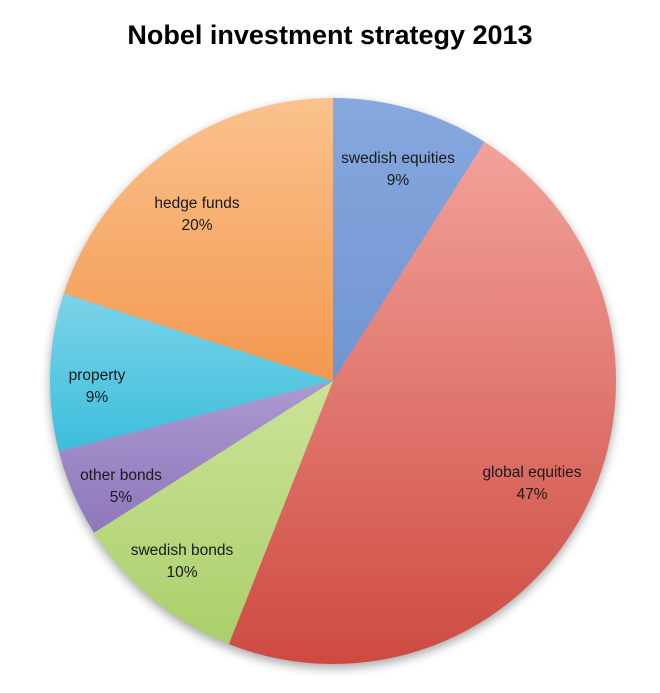 The height and width of the screenshot is (693, 660). Describe the element at coordinates (121, 497) in the screenshot. I see `slice-percent-other-bonds: 5%` at that location.